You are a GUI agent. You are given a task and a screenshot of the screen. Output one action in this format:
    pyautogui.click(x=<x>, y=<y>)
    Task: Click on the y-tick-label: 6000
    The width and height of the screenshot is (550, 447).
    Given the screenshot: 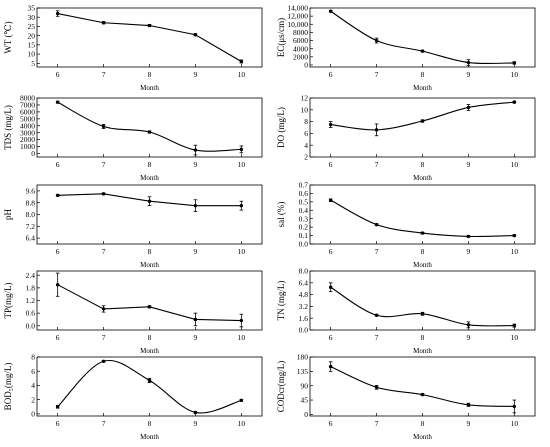 What is the action you would take?
    pyautogui.click(x=300, y=40)
    